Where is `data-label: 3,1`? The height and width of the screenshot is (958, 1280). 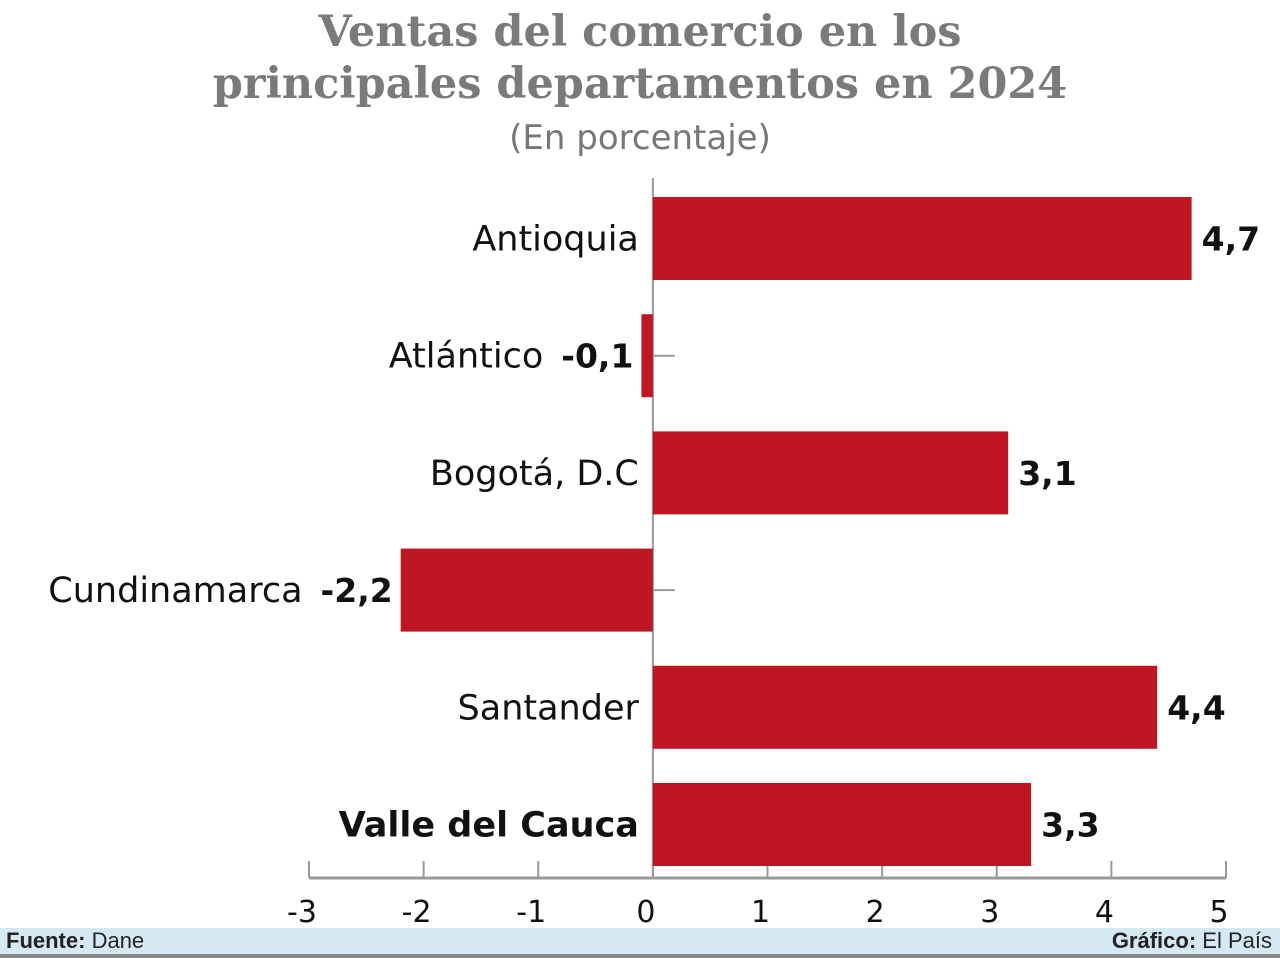 data-label: 3,1 is located at coordinates (1047, 473).